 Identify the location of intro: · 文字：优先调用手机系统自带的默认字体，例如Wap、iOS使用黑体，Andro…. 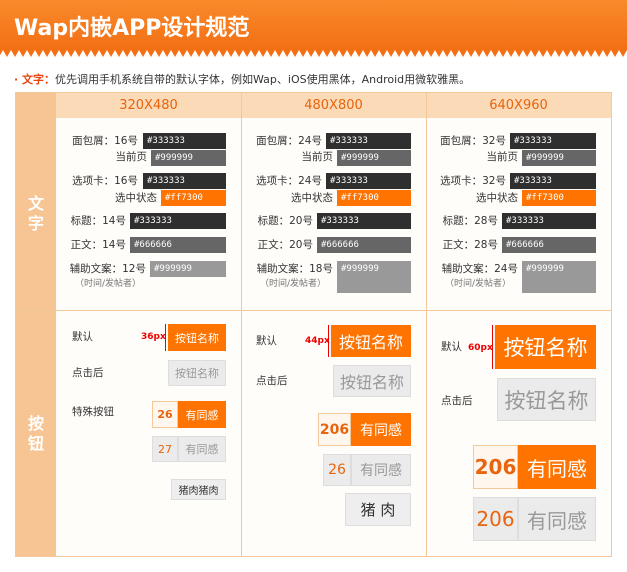
(242, 79).